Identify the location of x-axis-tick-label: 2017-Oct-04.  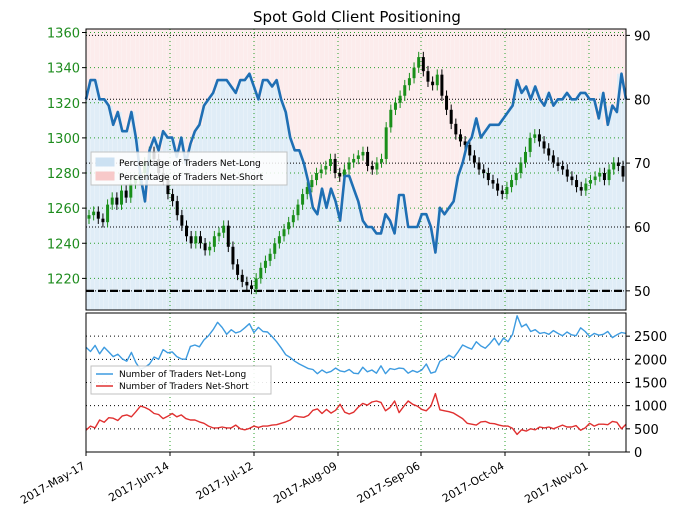
(473, 482).